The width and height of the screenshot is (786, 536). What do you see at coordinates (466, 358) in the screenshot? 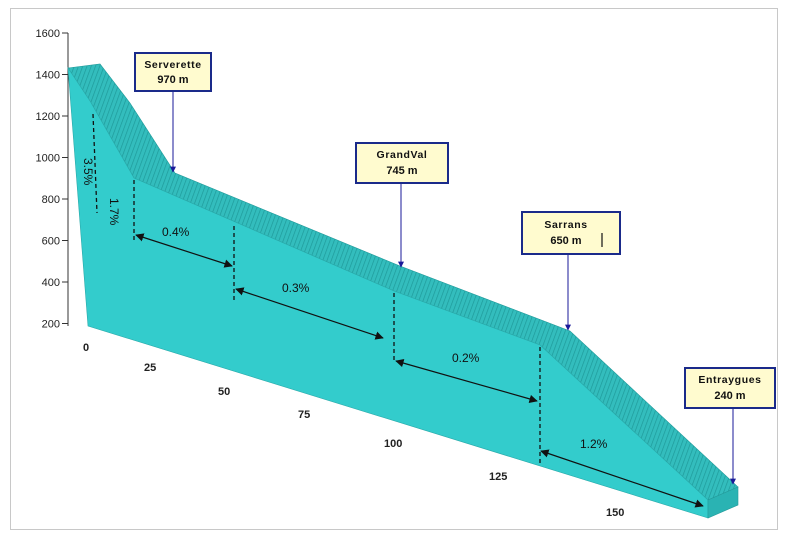
I see `slope-label-4: 0.2%` at bounding box center [466, 358].